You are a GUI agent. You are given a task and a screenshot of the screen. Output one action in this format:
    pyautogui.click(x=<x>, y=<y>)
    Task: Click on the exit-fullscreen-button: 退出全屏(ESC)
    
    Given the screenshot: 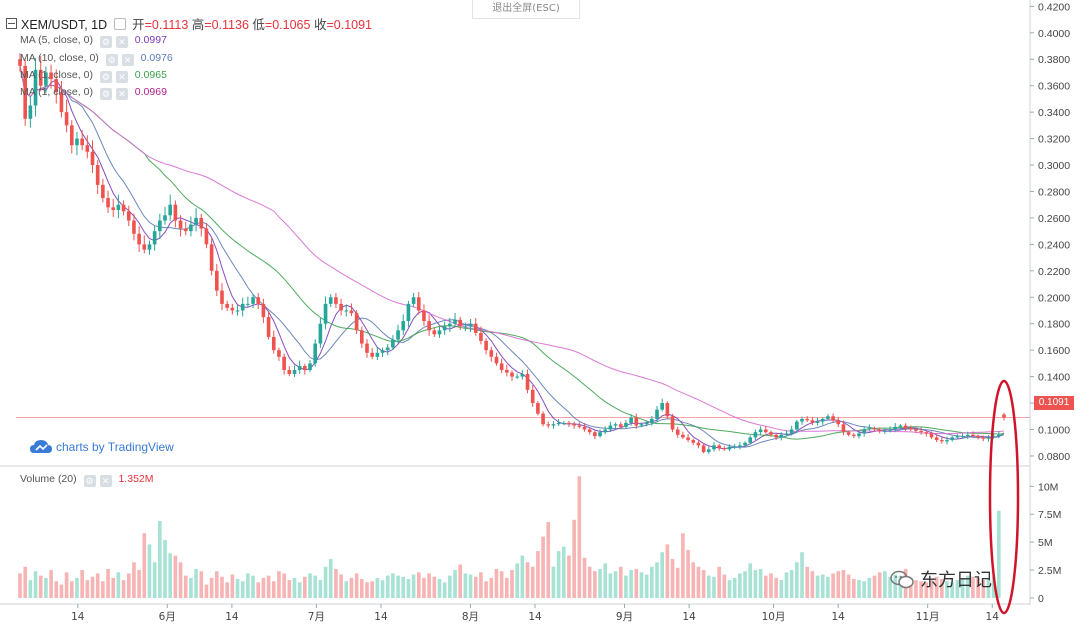 What is the action you would take?
    pyautogui.click(x=526, y=9)
    